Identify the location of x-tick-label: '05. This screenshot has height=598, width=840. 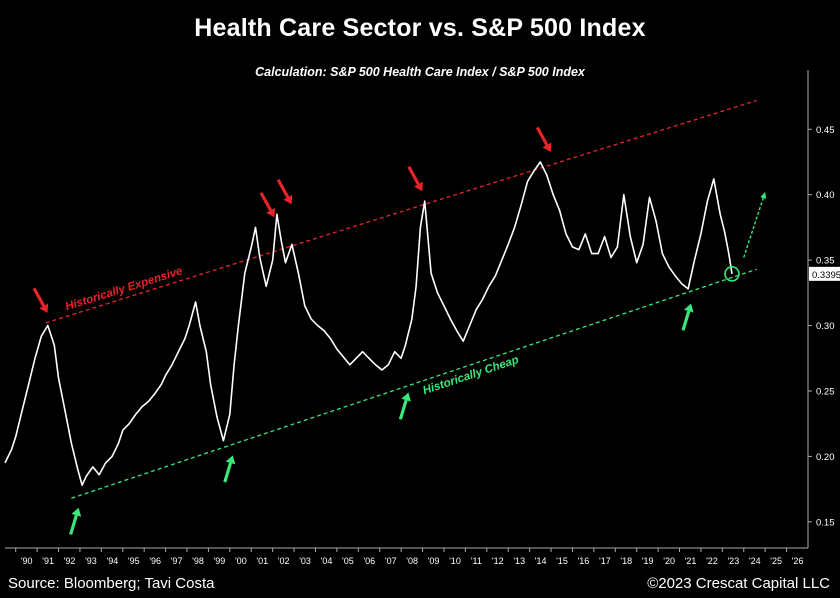
(348, 561).